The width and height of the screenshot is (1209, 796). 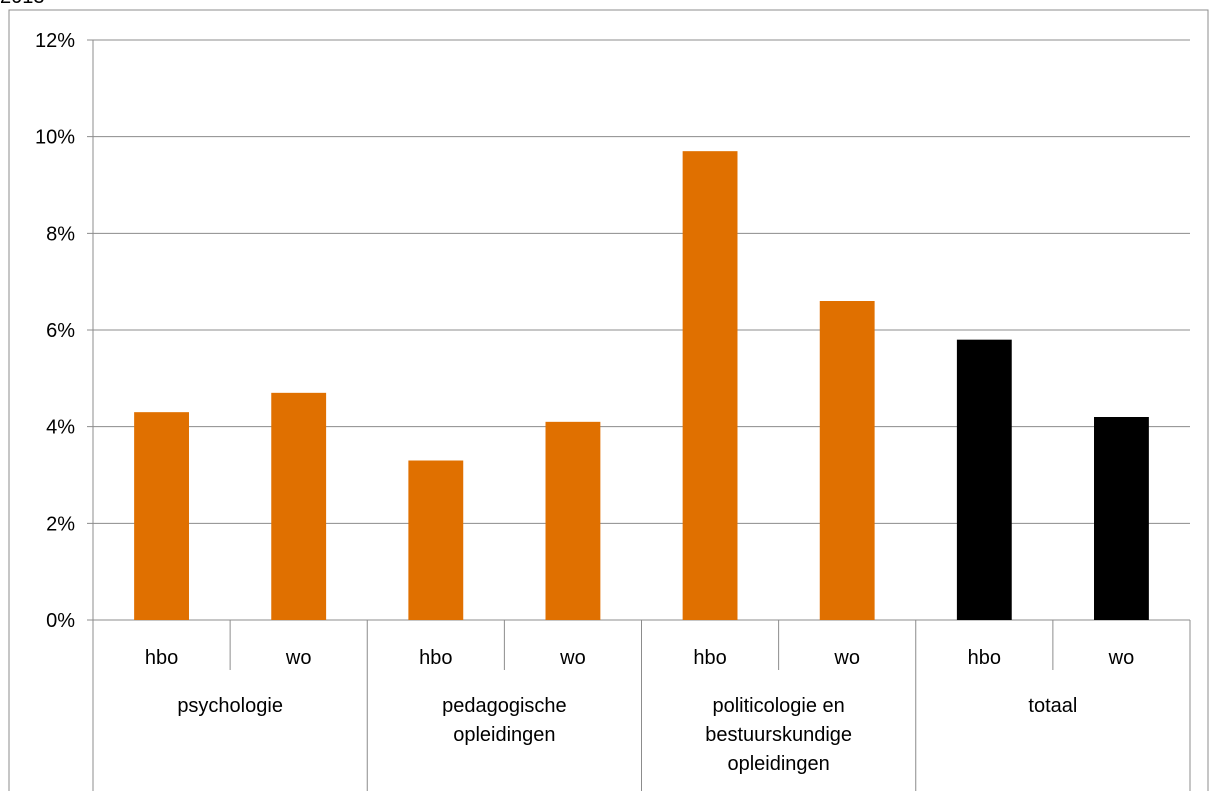 What do you see at coordinates (60, 331) in the screenshot?
I see `y-tick-label: 6%` at bounding box center [60, 331].